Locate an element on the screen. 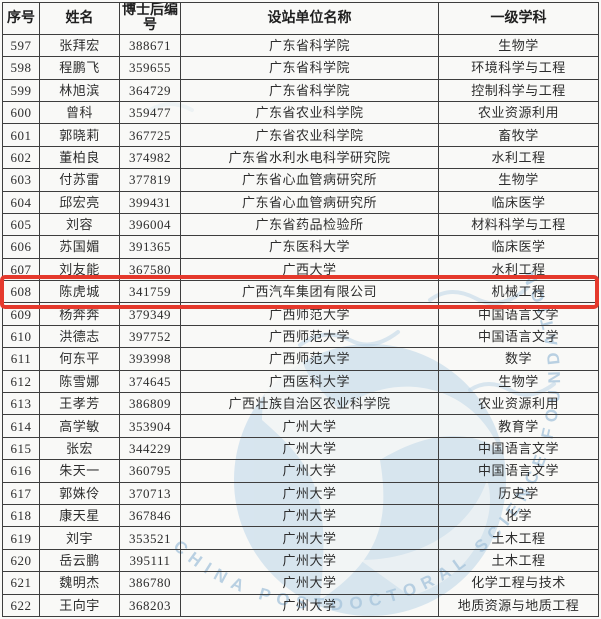 The width and height of the screenshot is (601, 619). table-row: 614 高学敏 353904 广州大学 教育学 is located at coordinates (300, 426).